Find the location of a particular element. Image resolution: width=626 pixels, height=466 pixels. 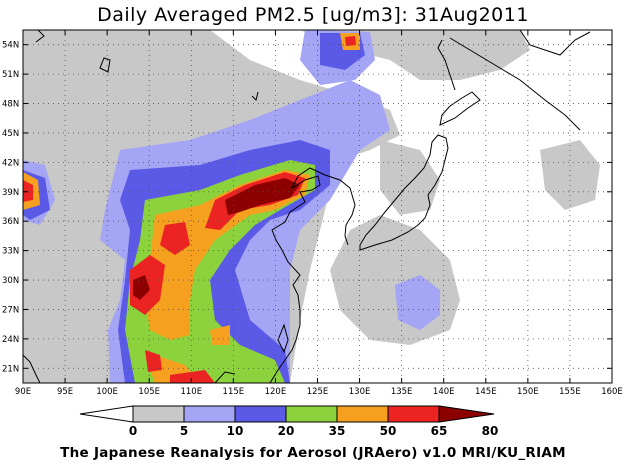

colorbar-label: 5 is located at coordinates (184, 431).